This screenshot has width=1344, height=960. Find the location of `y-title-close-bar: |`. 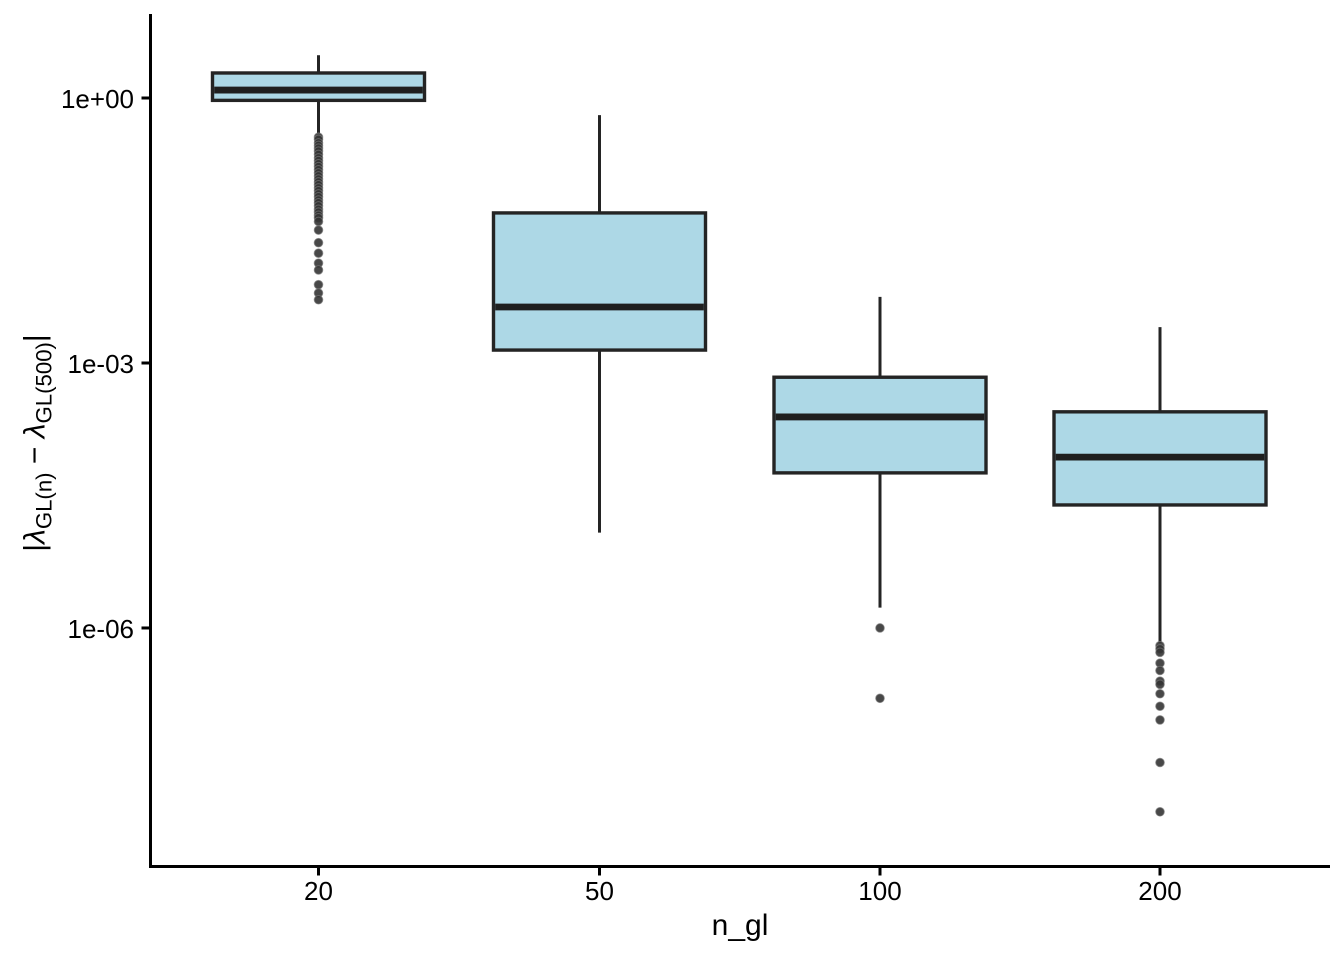

y-title-close-bar: | is located at coordinates (35, 338).